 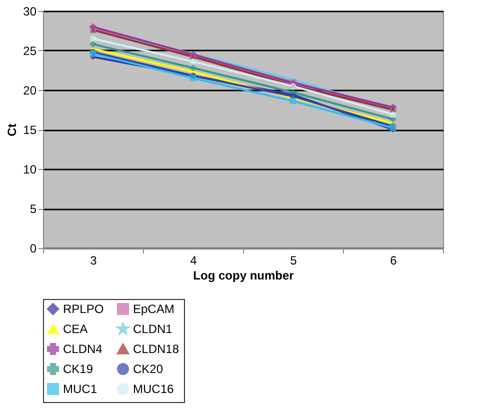 What do you see at coordinates (30, 51) in the screenshot?
I see `y-tick-label: 25` at bounding box center [30, 51].